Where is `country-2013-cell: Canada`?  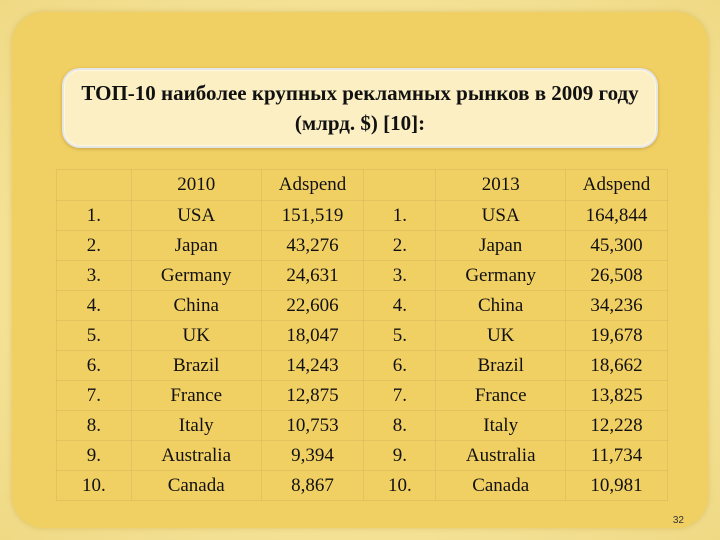
country-2013-cell: Canada is located at coordinates (501, 485).